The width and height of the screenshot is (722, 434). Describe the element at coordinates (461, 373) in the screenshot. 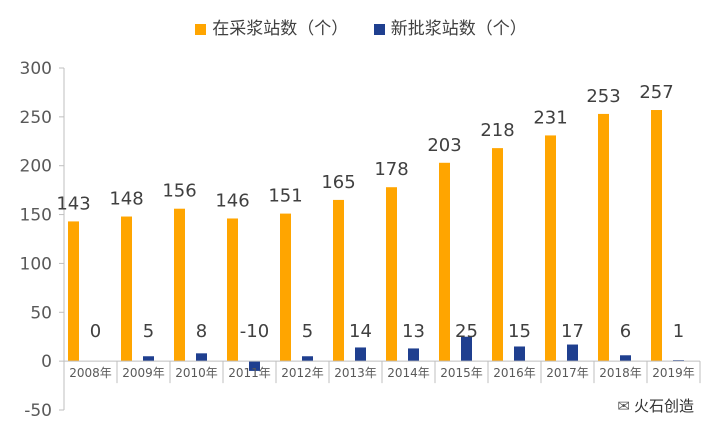

I see `x-tick-label: 2015年` at that location.